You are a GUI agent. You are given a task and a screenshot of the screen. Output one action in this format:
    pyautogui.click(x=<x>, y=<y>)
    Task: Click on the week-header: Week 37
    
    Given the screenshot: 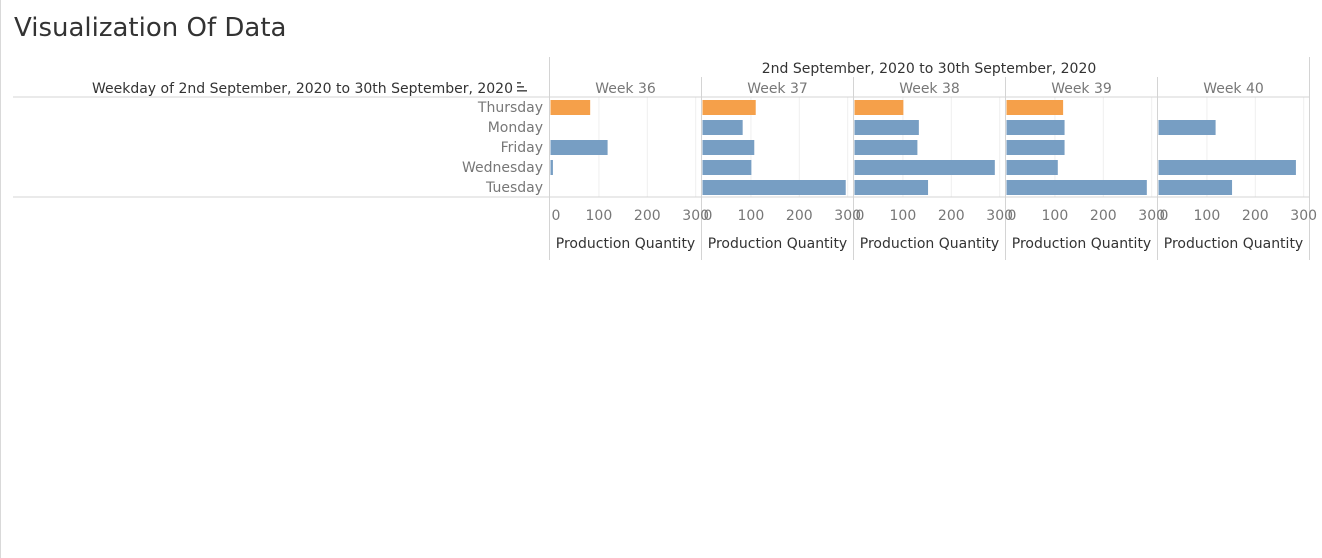 What is the action you would take?
    pyautogui.click(x=777, y=89)
    